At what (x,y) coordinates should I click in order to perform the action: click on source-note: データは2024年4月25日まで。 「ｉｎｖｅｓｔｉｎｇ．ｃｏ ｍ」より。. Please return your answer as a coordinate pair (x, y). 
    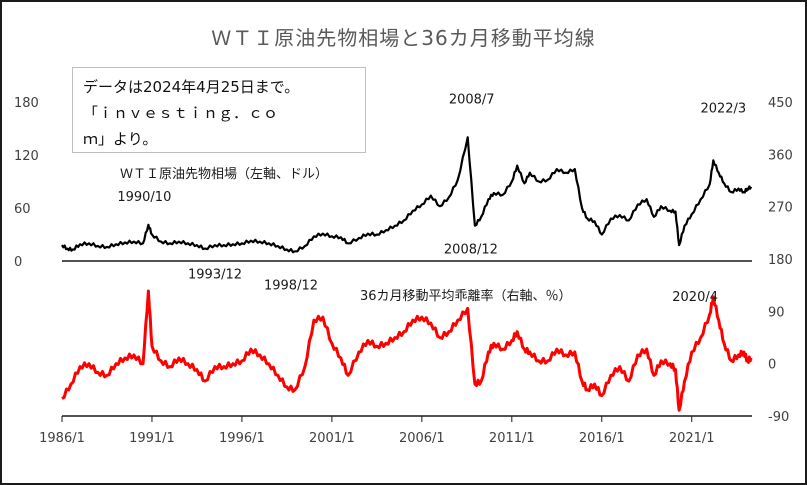
    Looking at the image, I should click on (219, 110).